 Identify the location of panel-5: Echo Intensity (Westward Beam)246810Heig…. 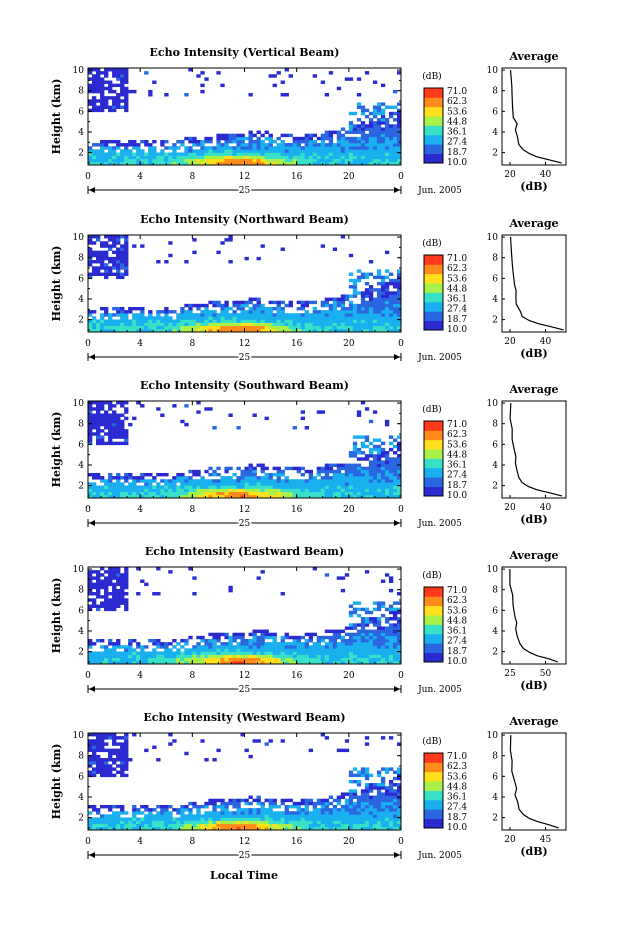
(308, 786).